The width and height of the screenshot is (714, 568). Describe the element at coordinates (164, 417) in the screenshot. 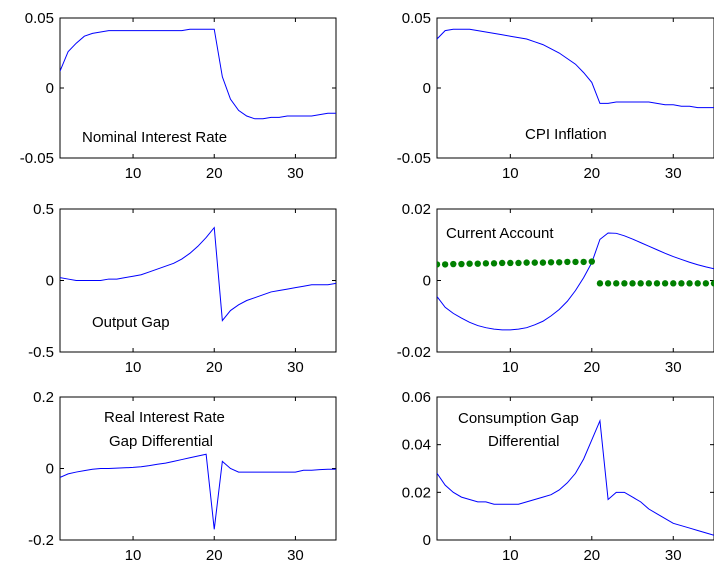

I see `panel-annotation: Real Interest Rate` at that location.